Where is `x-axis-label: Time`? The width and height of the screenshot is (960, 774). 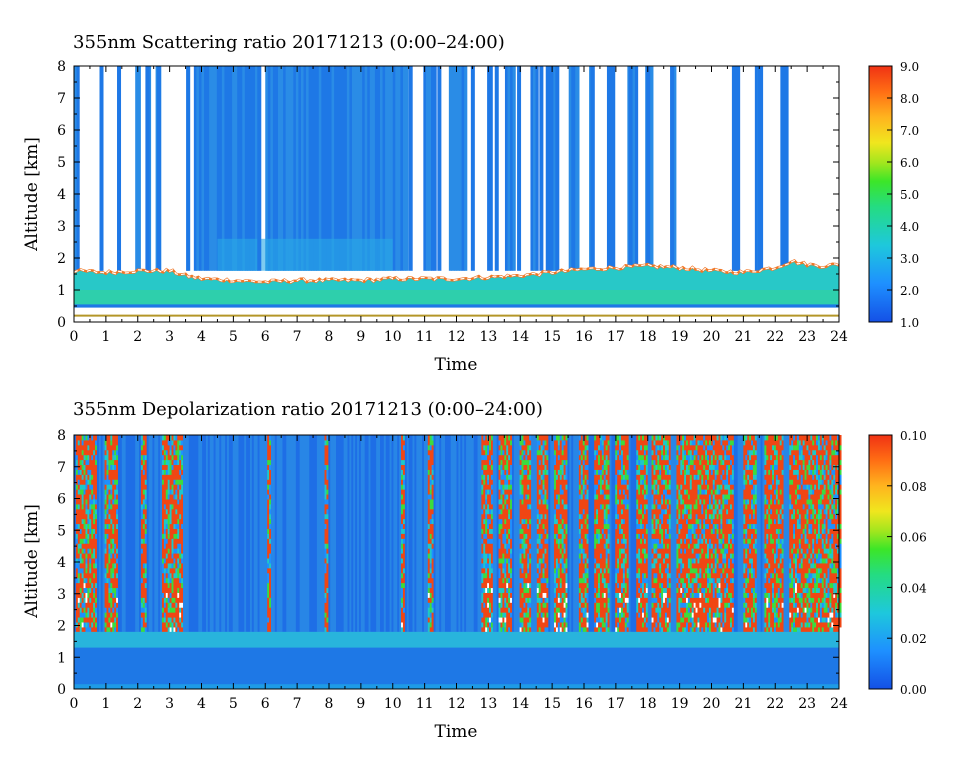 x-axis-label: Time is located at coordinates (456, 365).